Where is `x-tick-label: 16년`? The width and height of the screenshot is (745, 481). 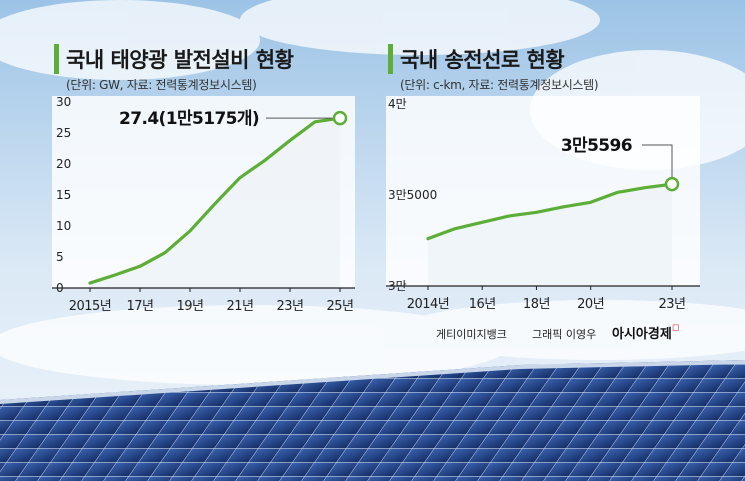
x-tick-label: 16년 is located at coordinates (482, 304).